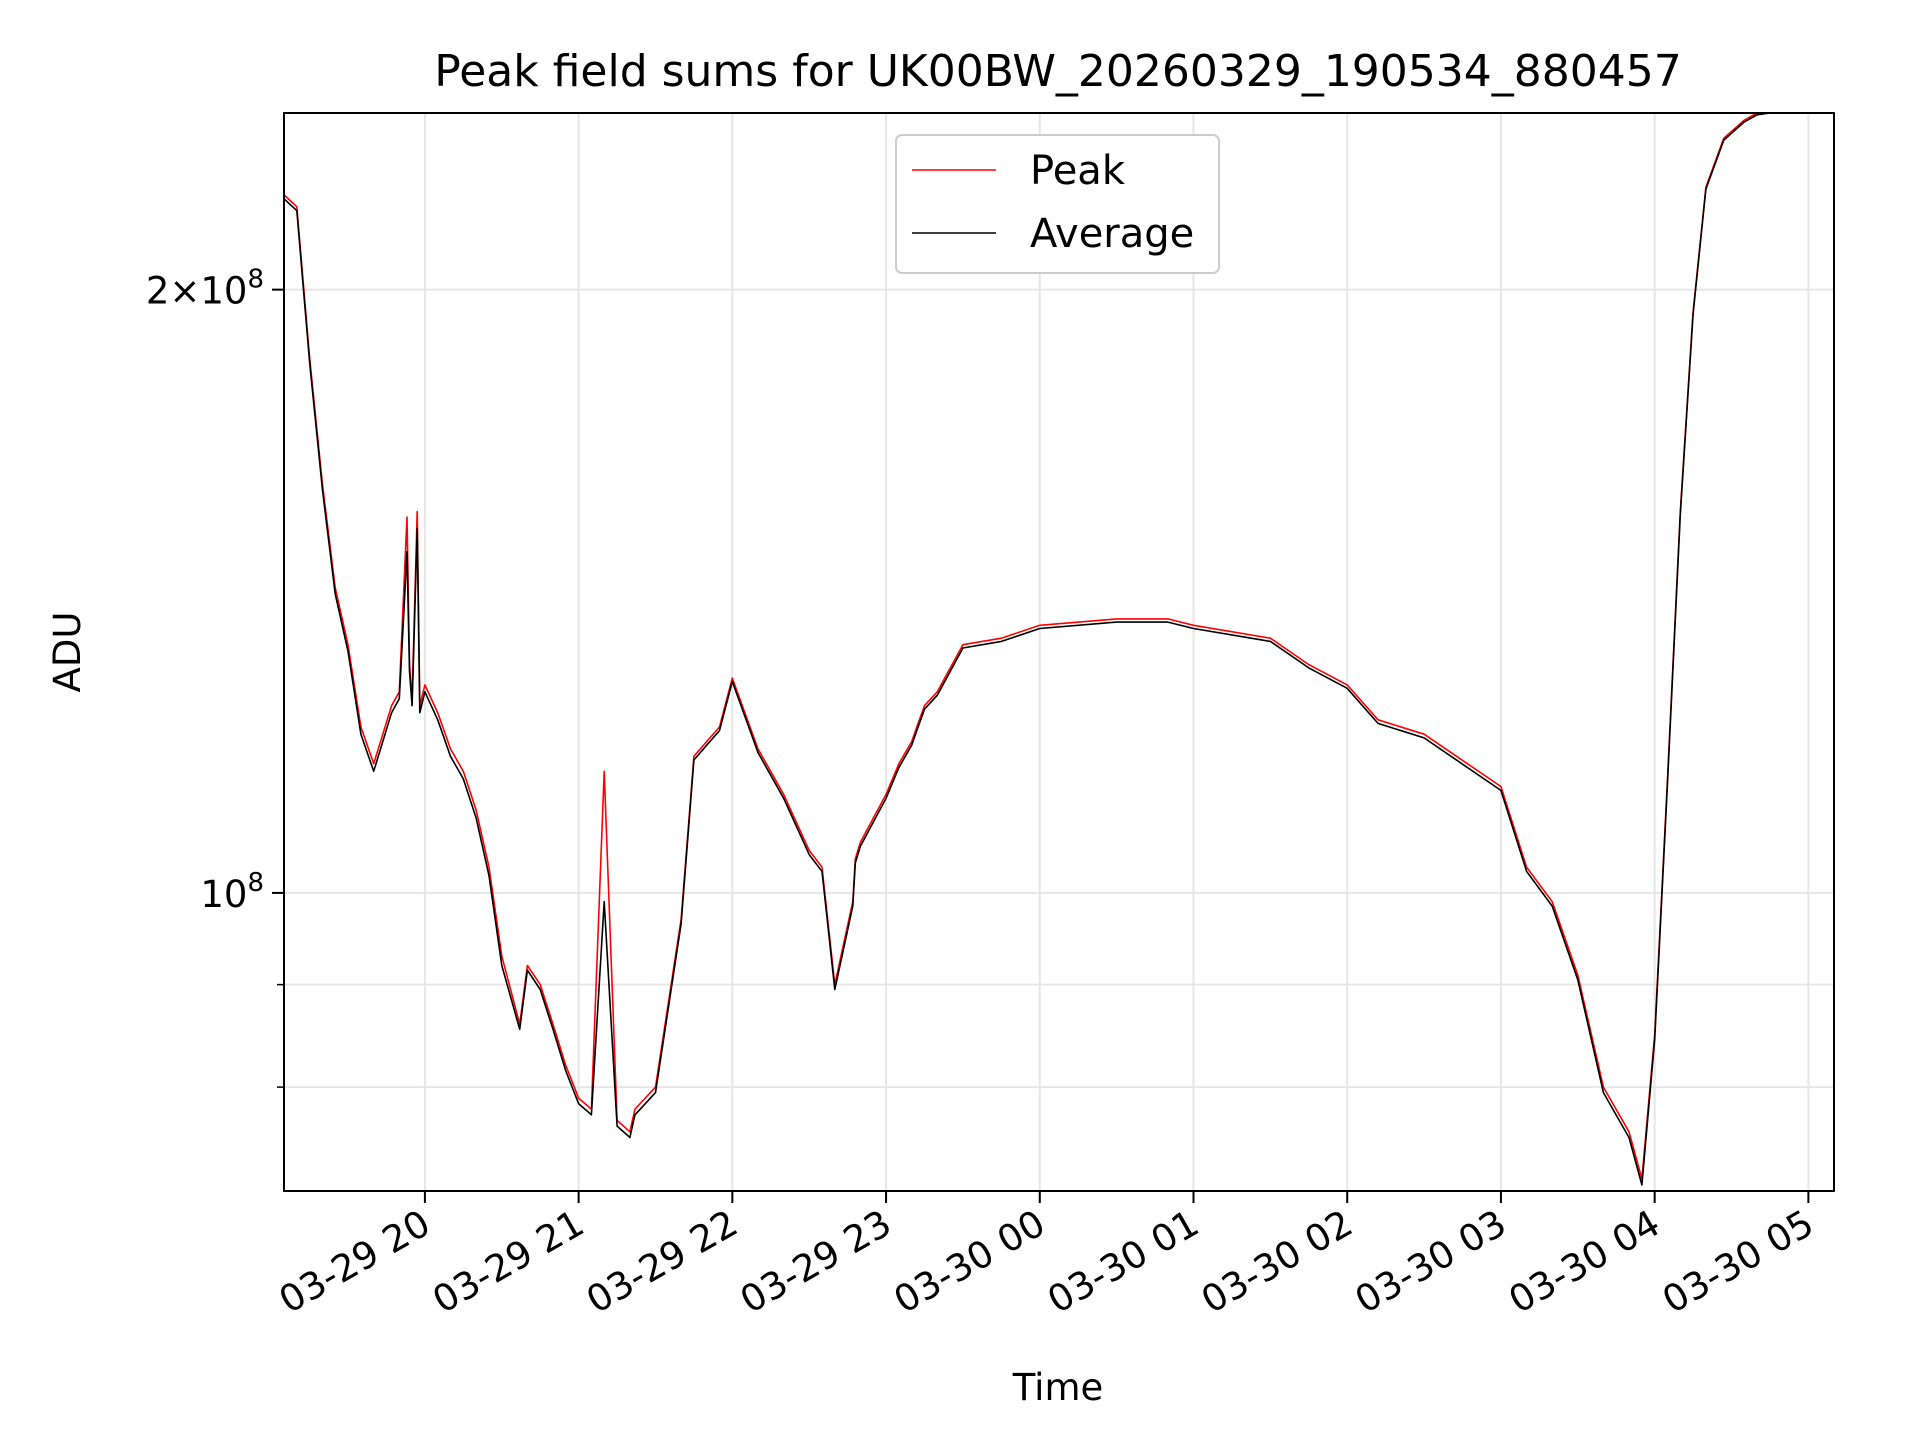  I want to click on legend-label-peak: Peak, so click(1078, 171).